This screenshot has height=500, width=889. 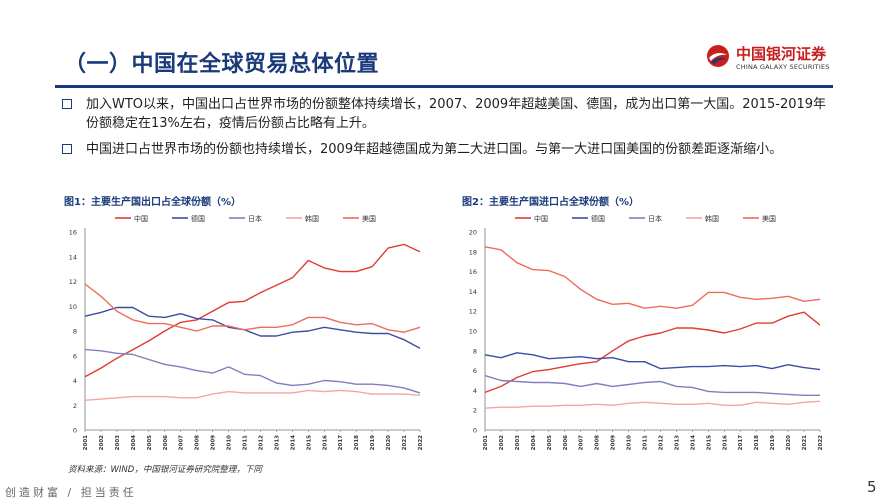 What do you see at coordinates (550, 202) in the screenshot?
I see `chart2-title: 图2：主要生产国进口占全球份额（%）` at bounding box center [550, 202].